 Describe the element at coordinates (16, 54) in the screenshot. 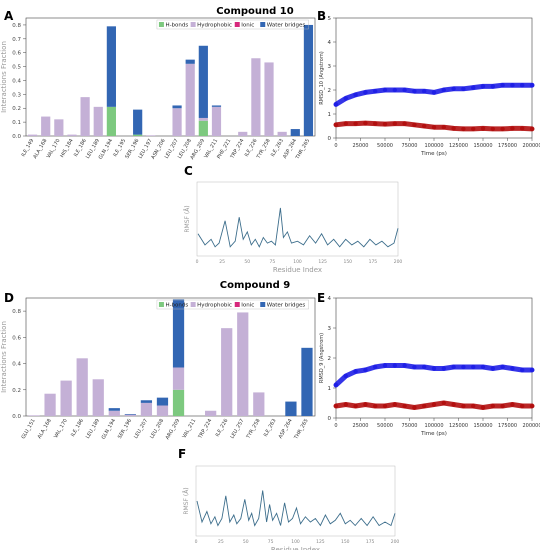

I see `a-y-tick-label: 0.6` at that location.